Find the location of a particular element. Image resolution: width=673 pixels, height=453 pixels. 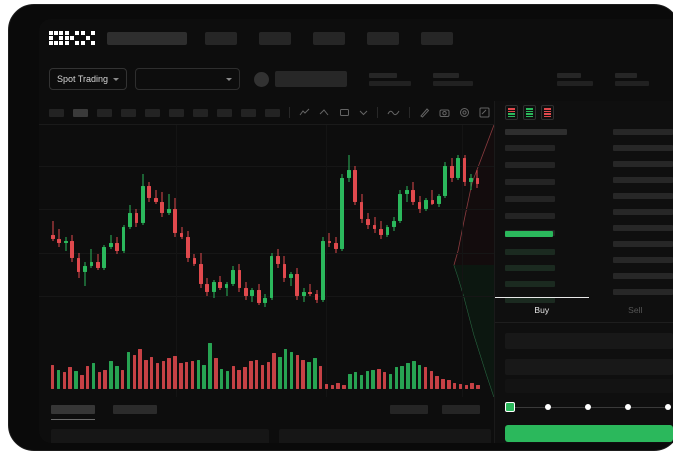

fibonacci-icon is located at coordinates (324, 112).